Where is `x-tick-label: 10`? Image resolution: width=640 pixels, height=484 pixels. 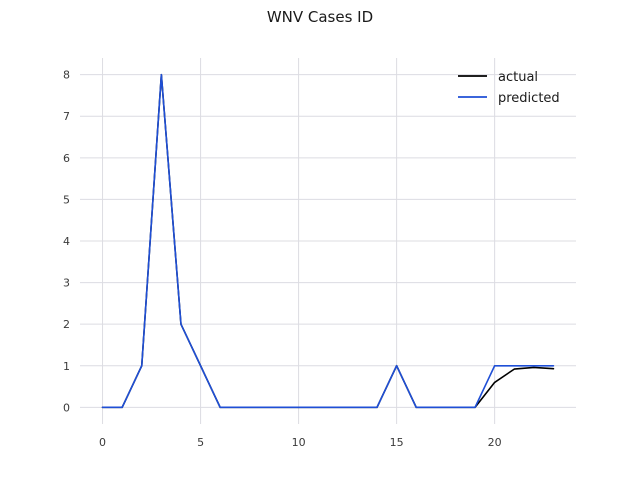 x-tick-label: 10 is located at coordinates (299, 442).